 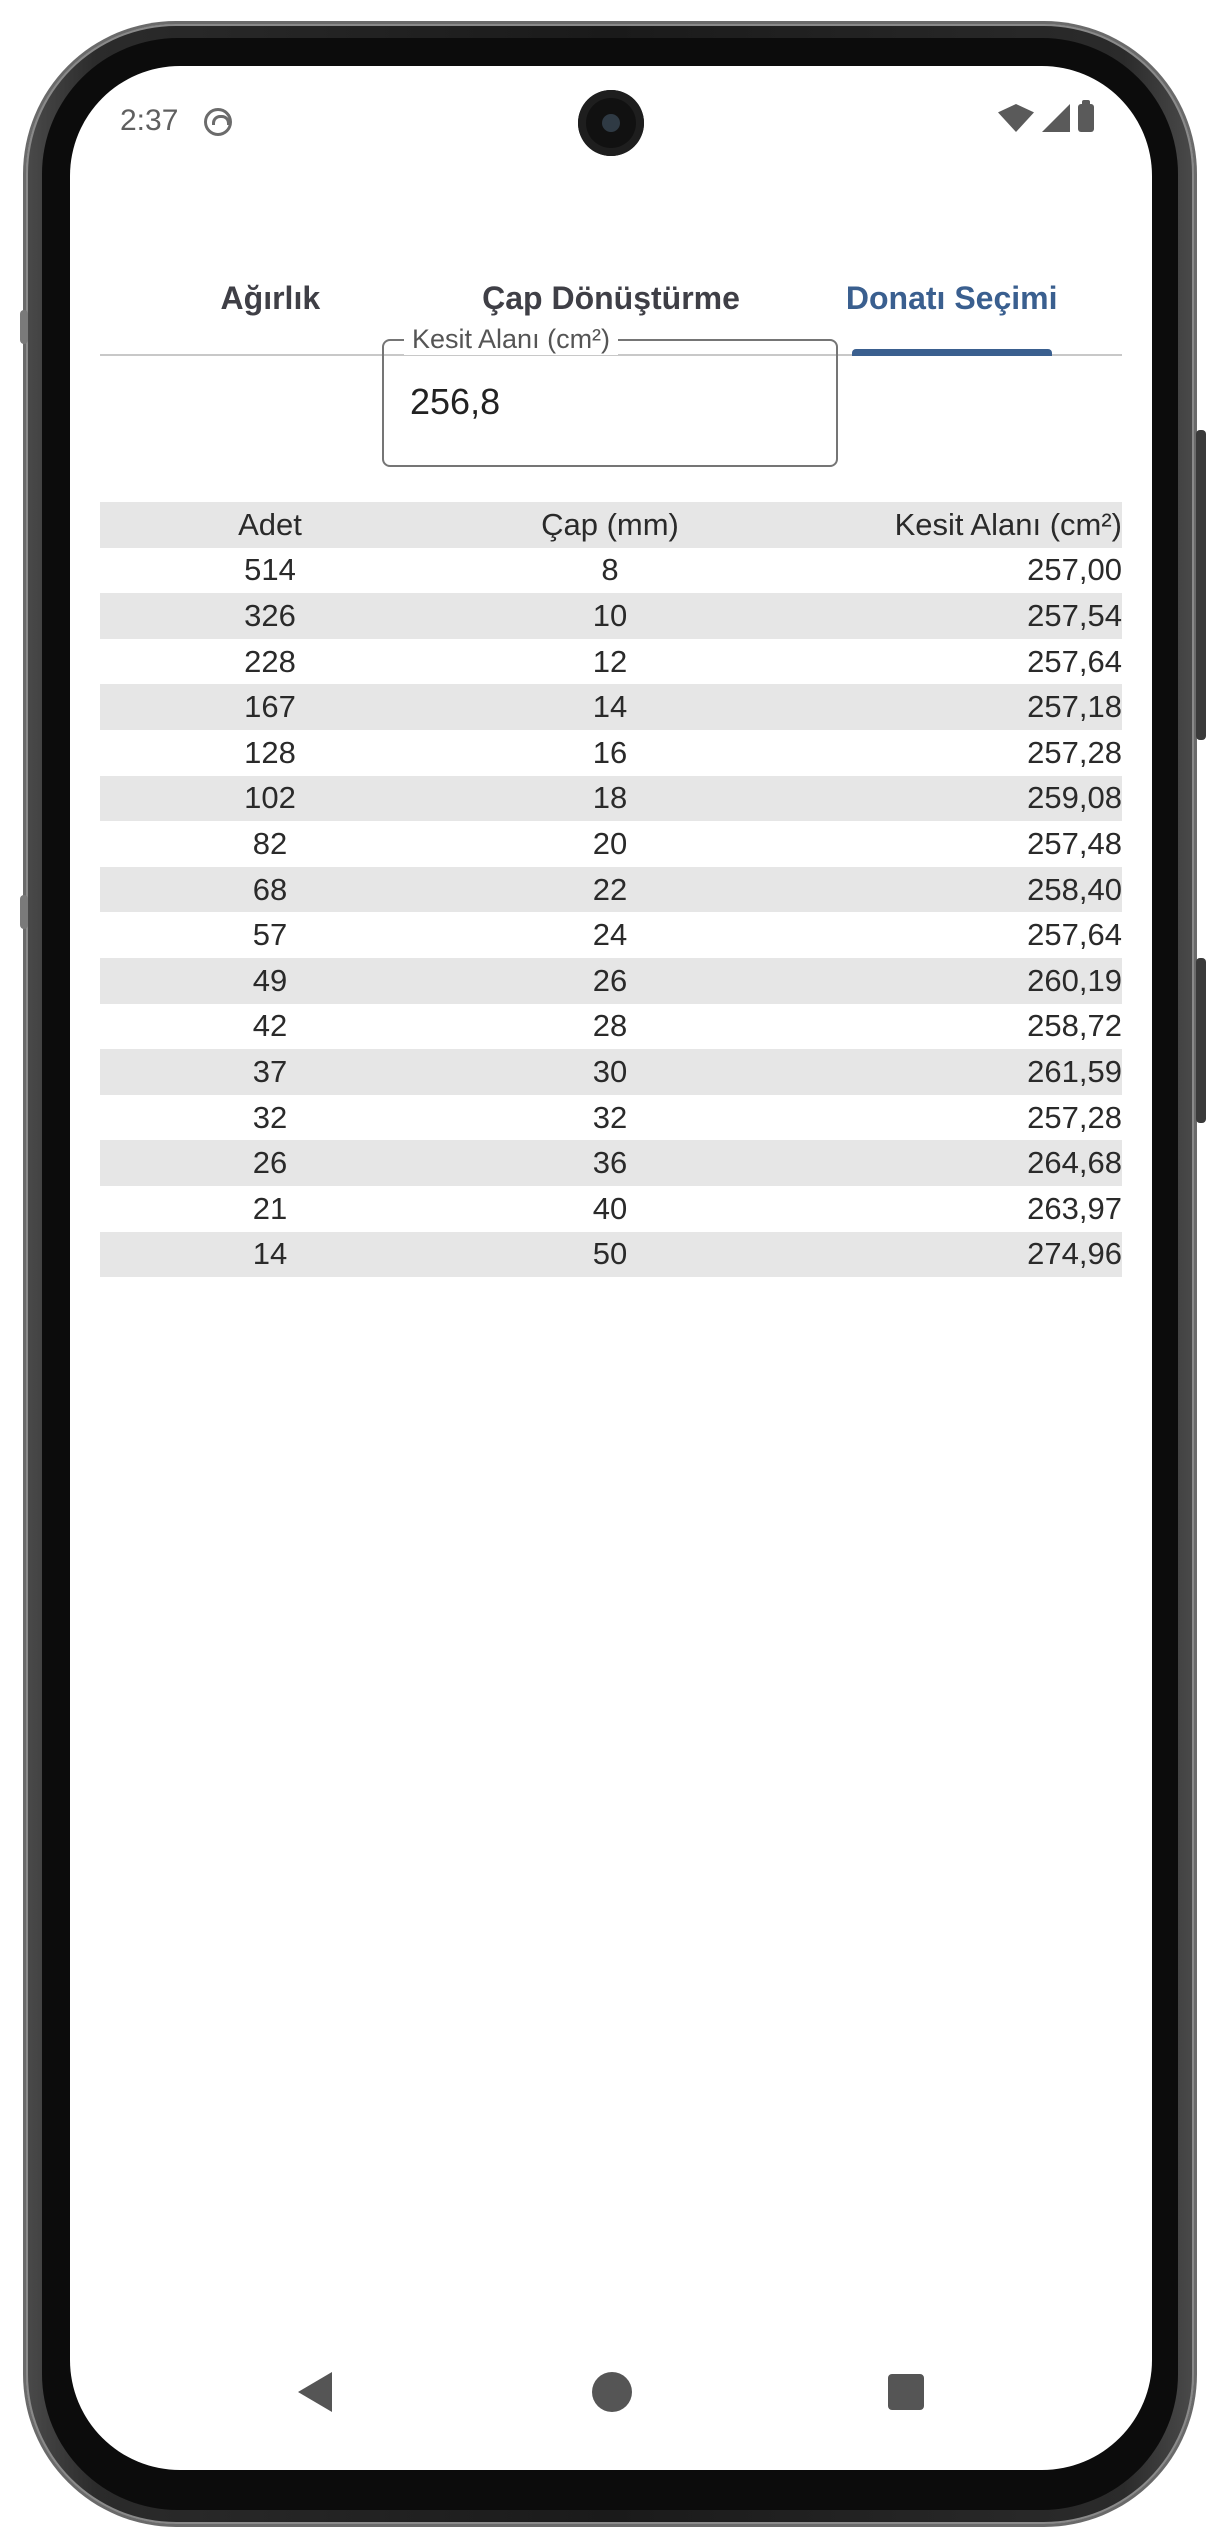 I want to click on cell-adet: 514, so click(x=270, y=570).